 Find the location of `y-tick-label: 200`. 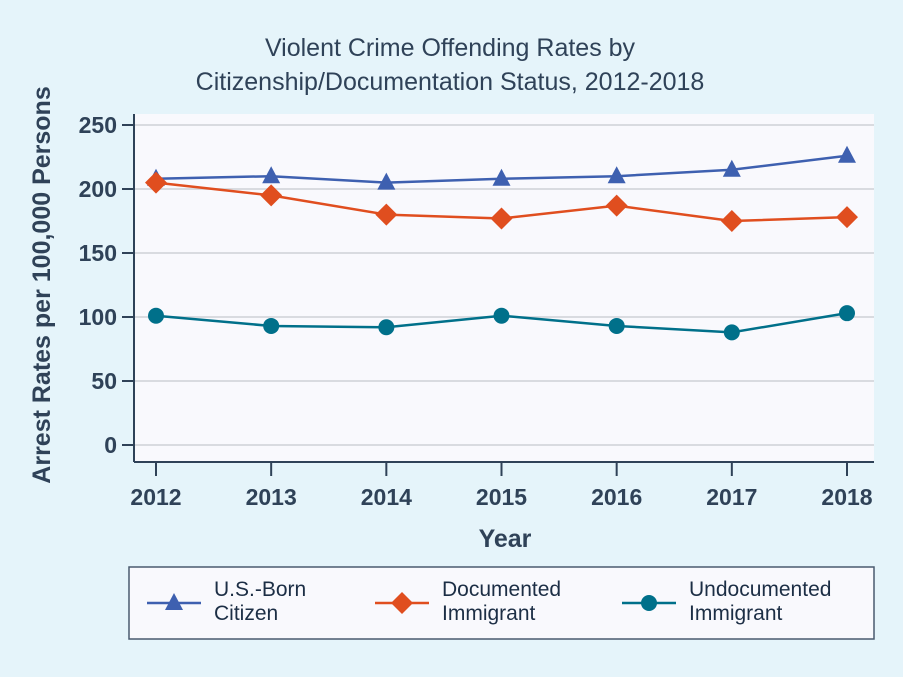

y-tick-label: 200 is located at coordinates (98, 189).